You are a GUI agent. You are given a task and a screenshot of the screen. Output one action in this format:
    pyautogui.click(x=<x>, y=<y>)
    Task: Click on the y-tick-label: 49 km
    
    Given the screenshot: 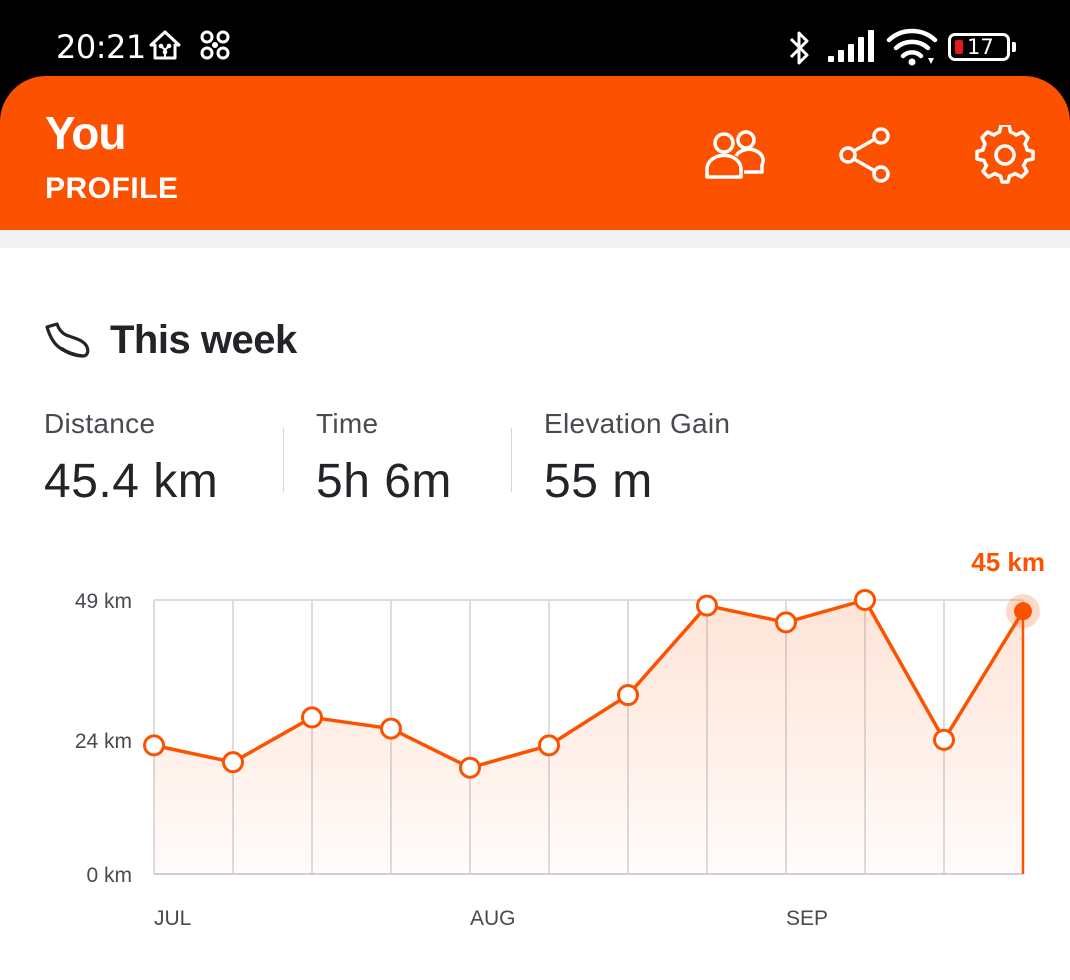 What is the action you would take?
    pyautogui.click(x=103, y=601)
    